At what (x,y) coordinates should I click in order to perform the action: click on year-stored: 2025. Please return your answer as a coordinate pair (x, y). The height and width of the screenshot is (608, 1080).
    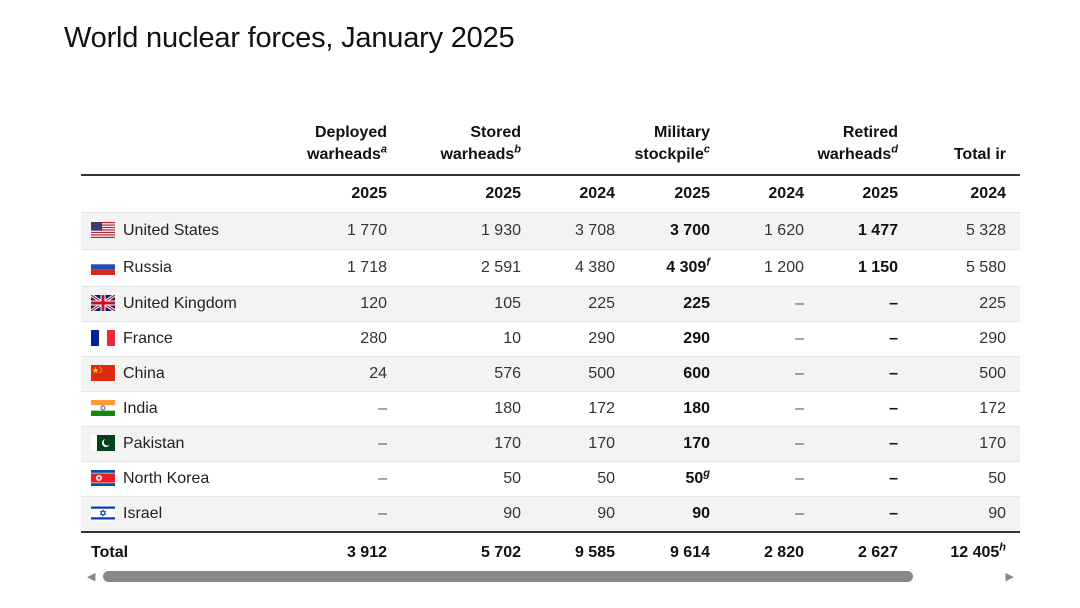
    Looking at the image, I should click on (454, 194).